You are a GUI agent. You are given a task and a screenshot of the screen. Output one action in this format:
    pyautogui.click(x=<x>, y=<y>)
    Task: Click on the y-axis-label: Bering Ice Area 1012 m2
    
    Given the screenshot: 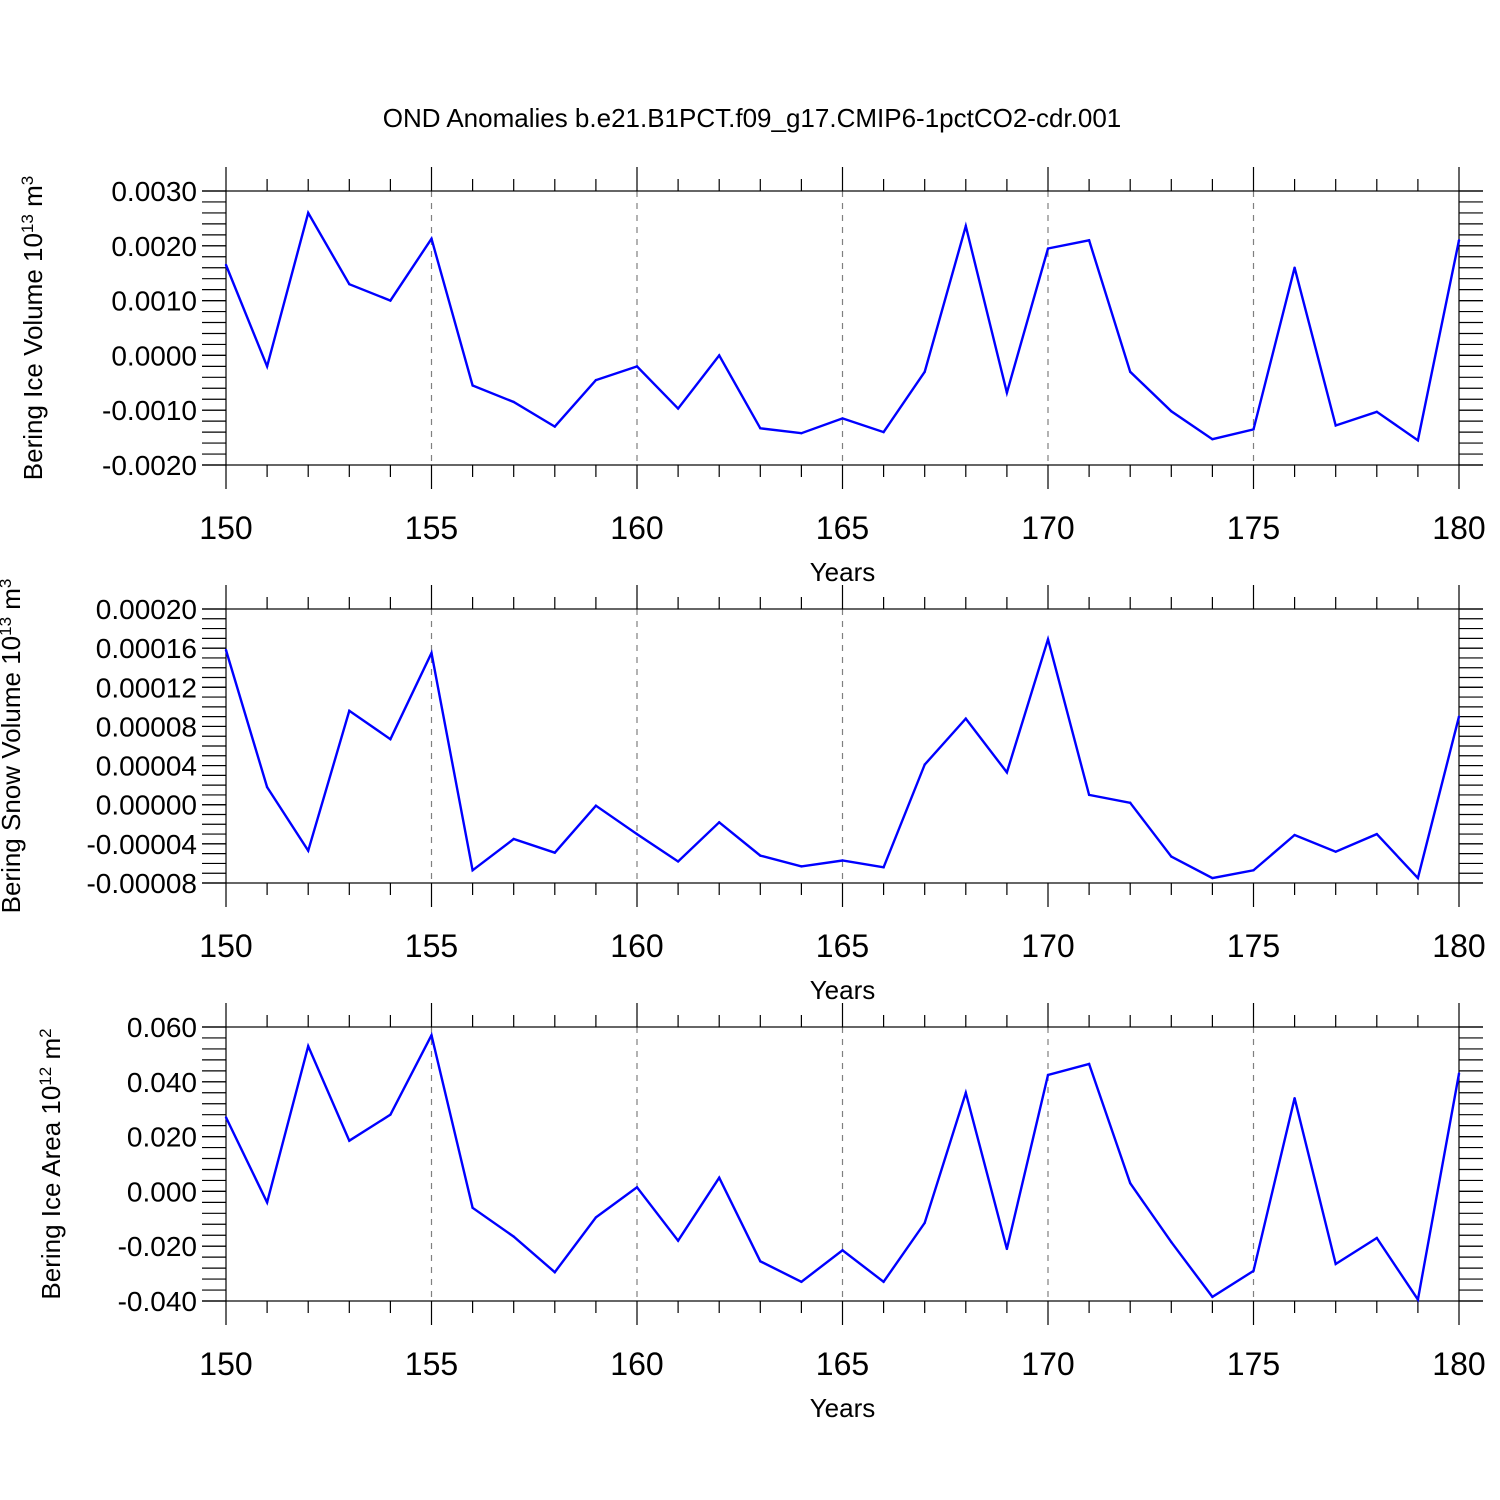 What is the action you would take?
    pyautogui.click(x=51, y=1163)
    